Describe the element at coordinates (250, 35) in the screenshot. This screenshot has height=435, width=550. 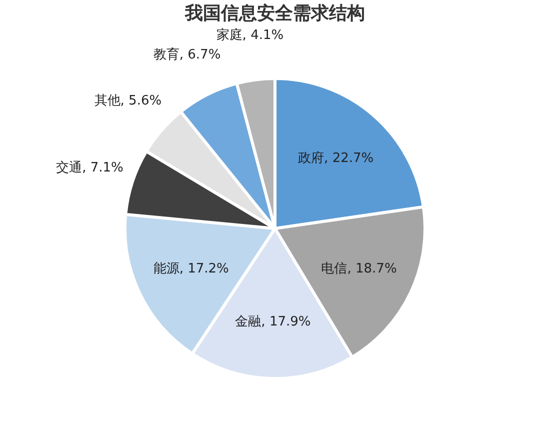
I see `slice-label: 家庭, 4.1%` at that location.